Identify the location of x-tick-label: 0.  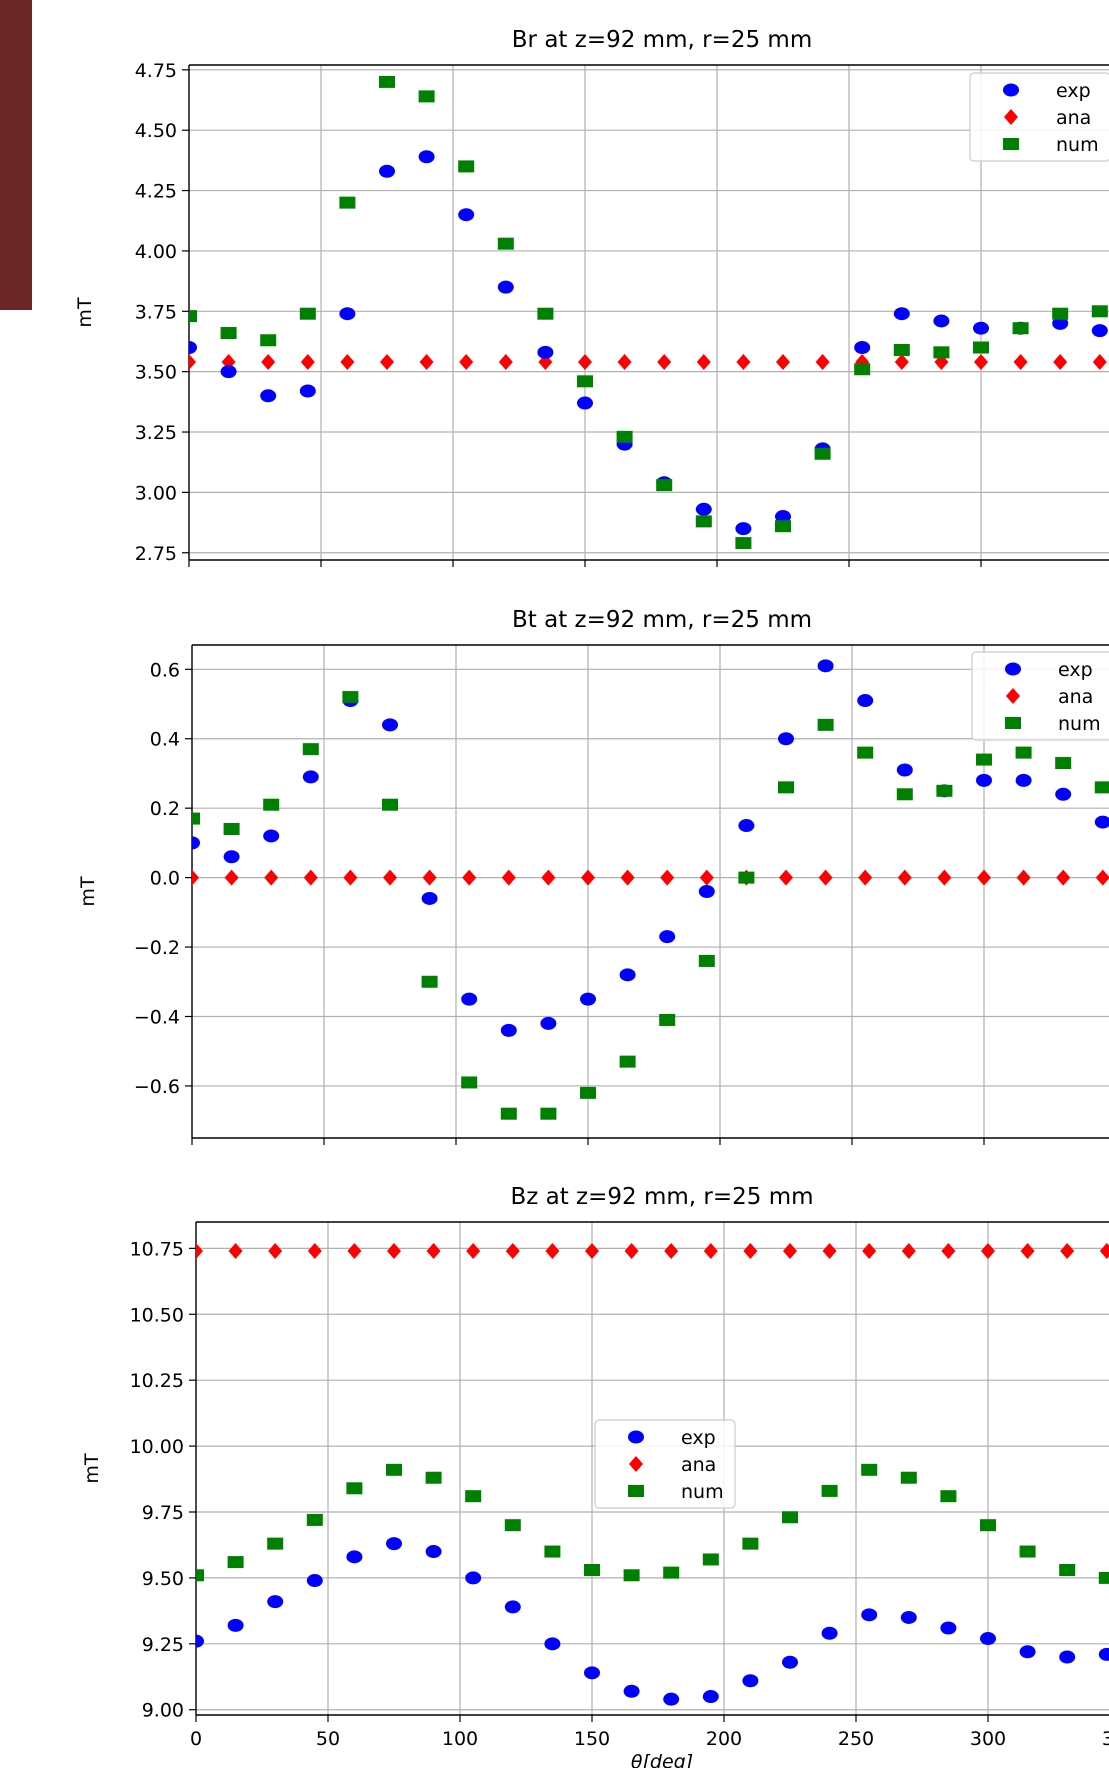
(196, 1739).